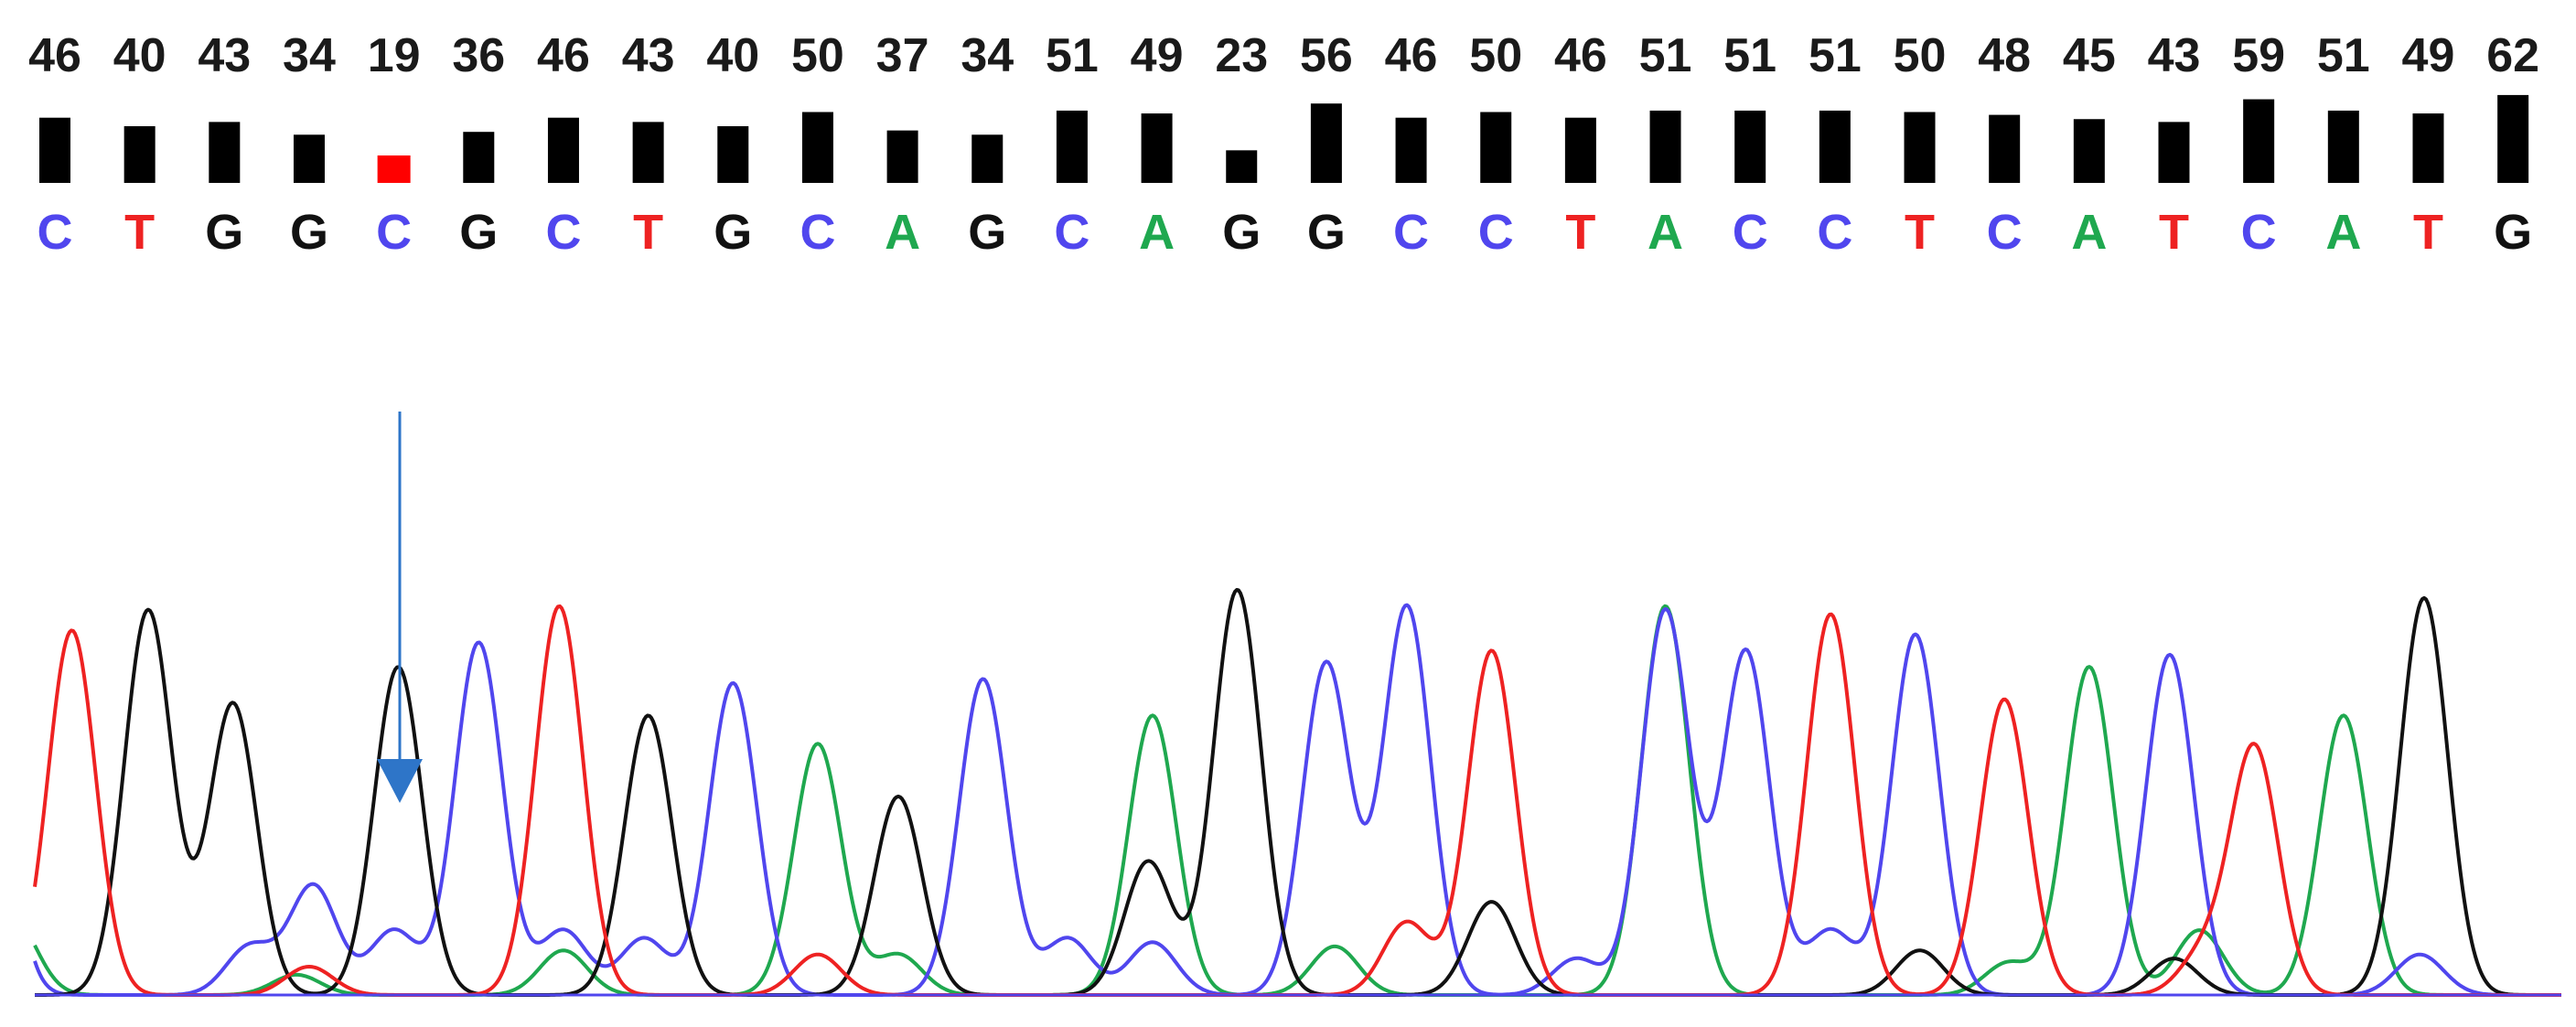 Image resolution: width=2576 pixels, height=1027 pixels. What do you see at coordinates (902, 55) in the screenshot?
I see `quality-value-label: 37` at bounding box center [902, 55].